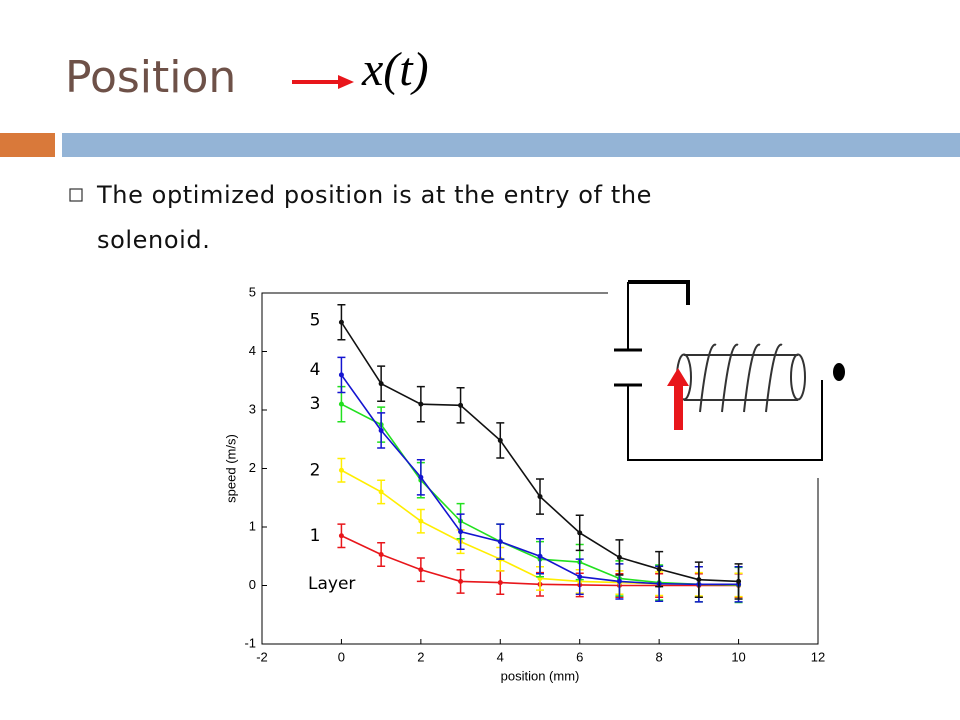  I want to click on x-tick-label: 0, so click(341, 656).